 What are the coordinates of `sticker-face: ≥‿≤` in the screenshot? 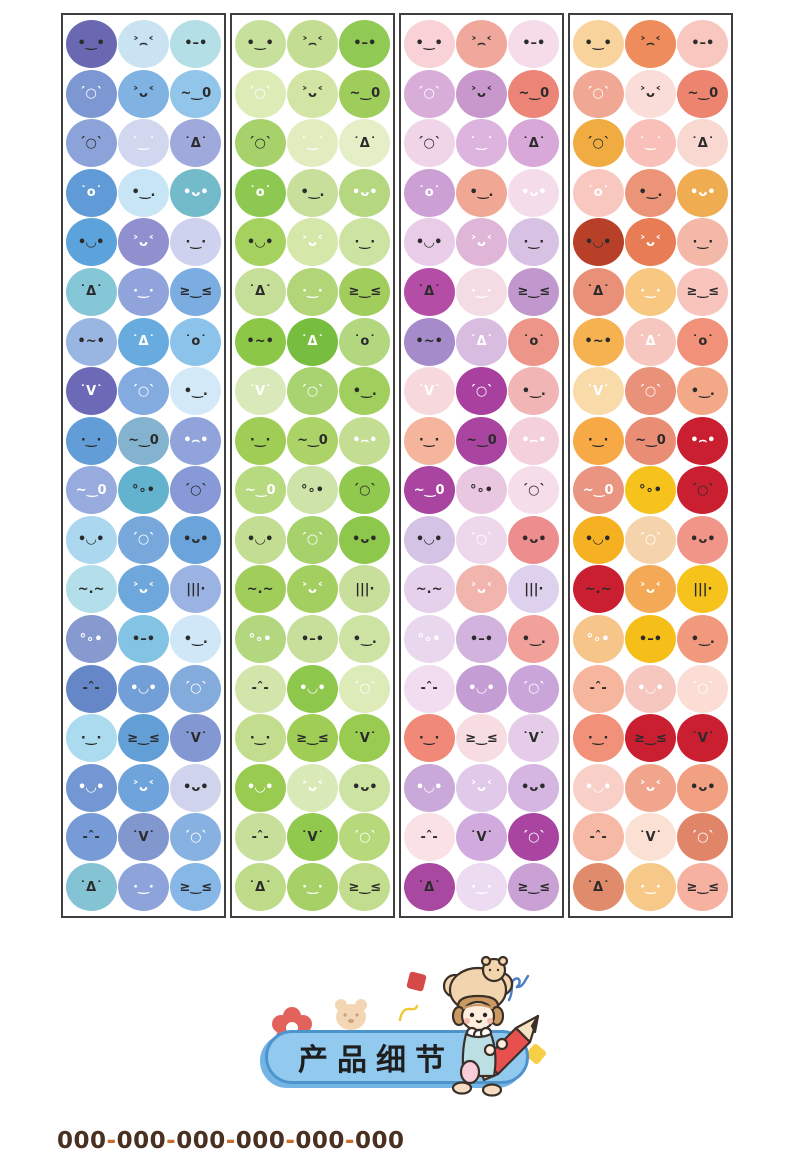 It's located at (196, 291).